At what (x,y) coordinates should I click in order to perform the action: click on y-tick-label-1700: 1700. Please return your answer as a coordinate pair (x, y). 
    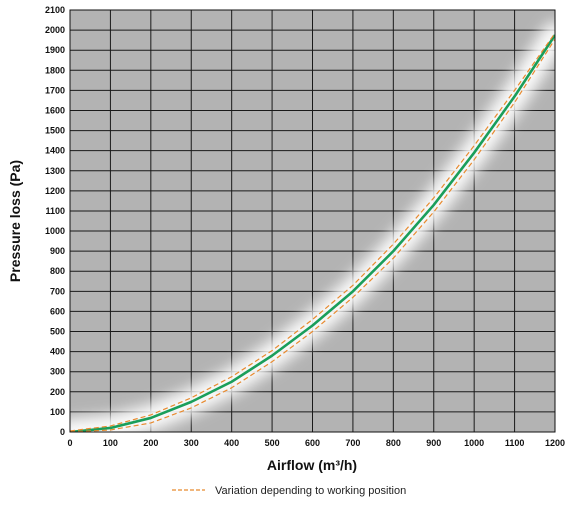
    Looking at the image, I should click on (55, 90).